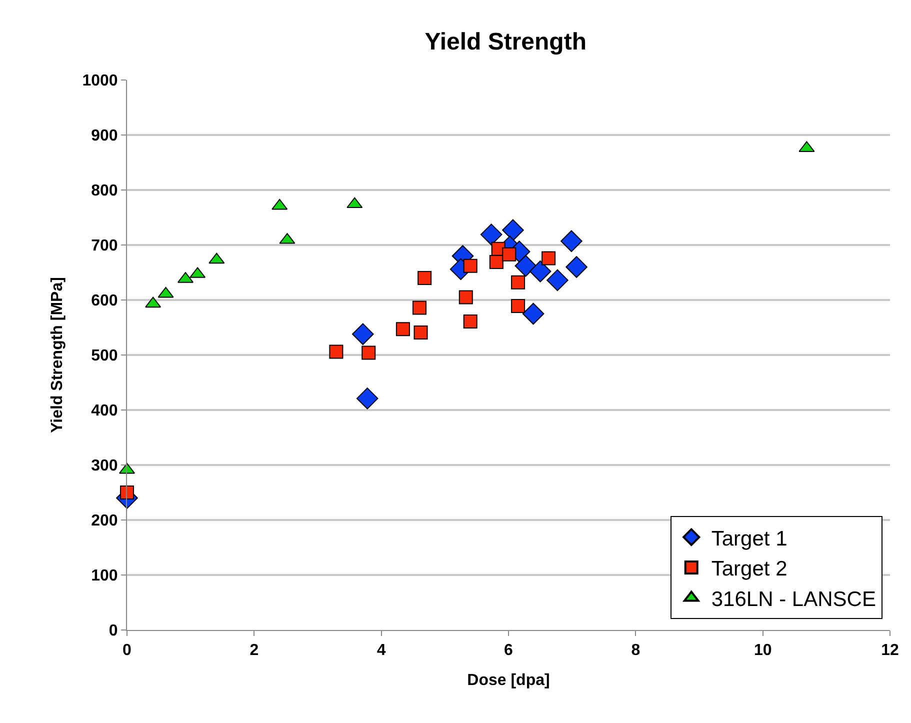 This screenshot has height=723, width=911. Describe the element at coordinates (505, 42) in the screenshot. I see `chart-title: Yield Strength` at that location.